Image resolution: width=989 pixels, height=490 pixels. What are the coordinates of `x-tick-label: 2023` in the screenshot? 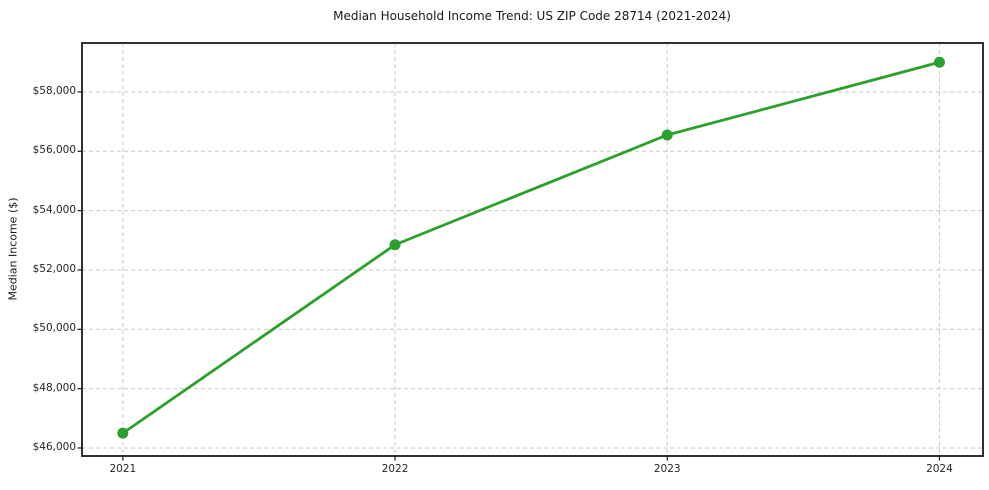 It's located at (667, 469).